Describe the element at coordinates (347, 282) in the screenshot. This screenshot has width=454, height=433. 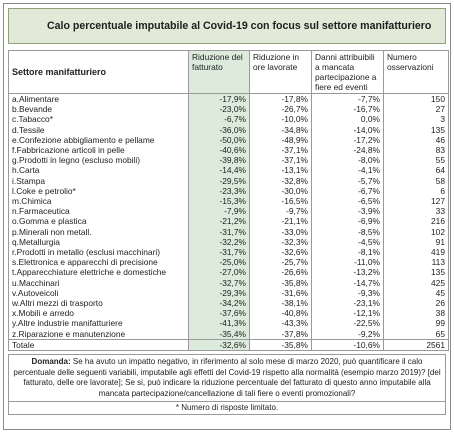
I see `cell-damages: -14,7%` at that location.